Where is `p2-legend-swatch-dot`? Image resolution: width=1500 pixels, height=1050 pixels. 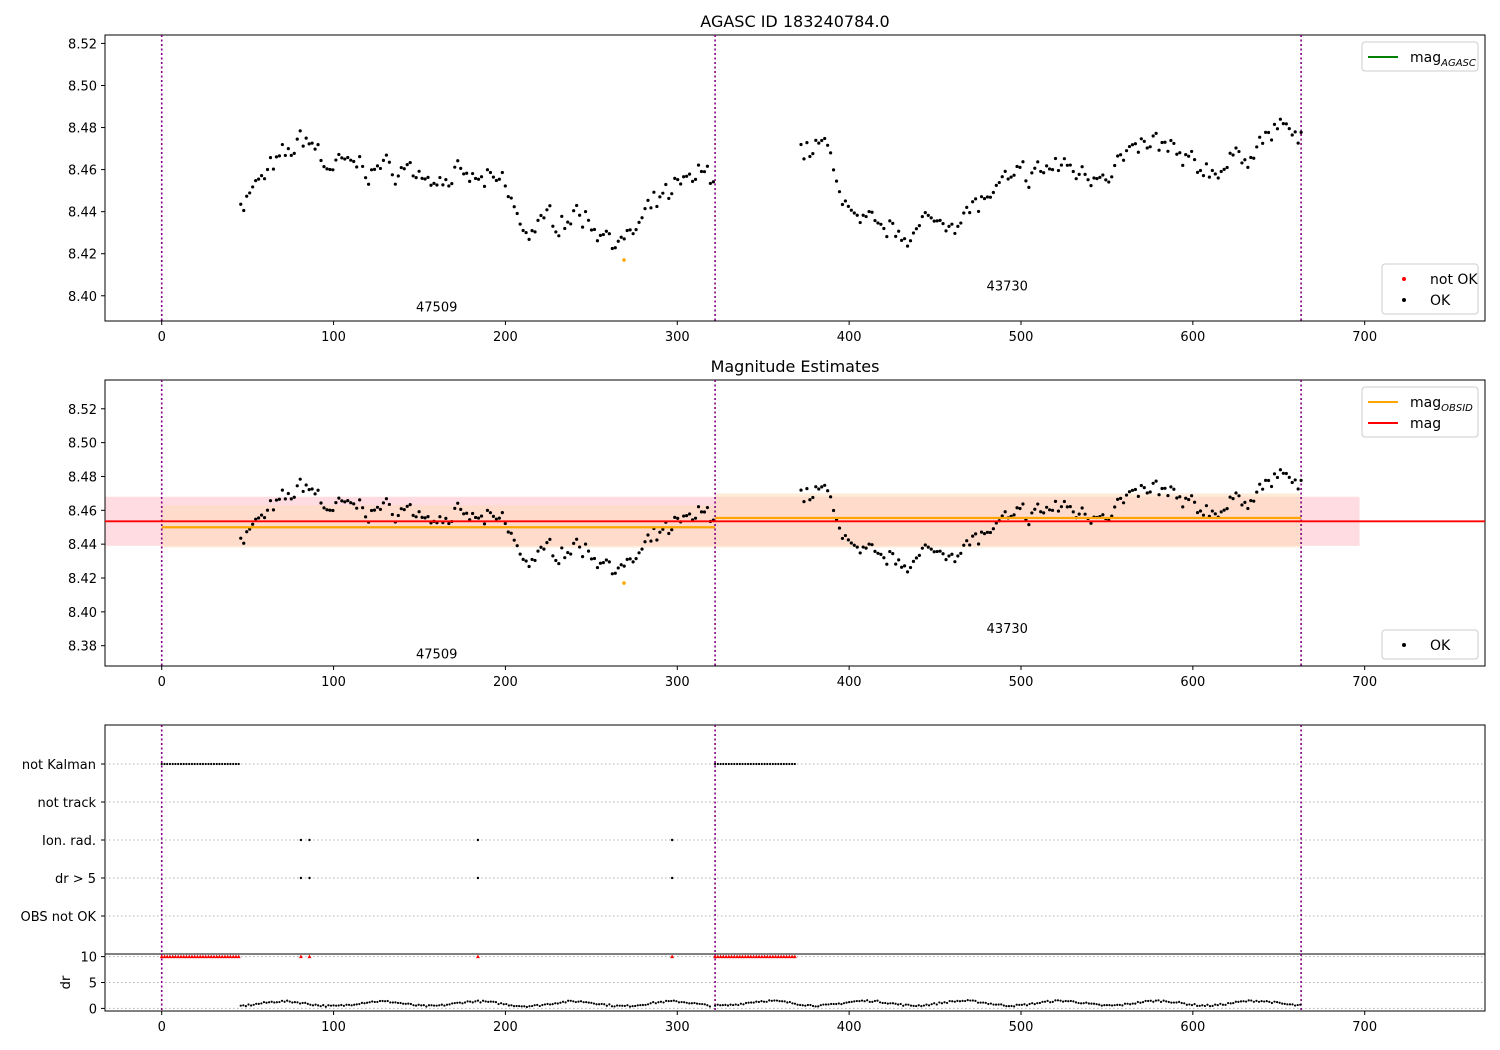 p2-legend-swatch-dot is located at coordinates (1404, 645).